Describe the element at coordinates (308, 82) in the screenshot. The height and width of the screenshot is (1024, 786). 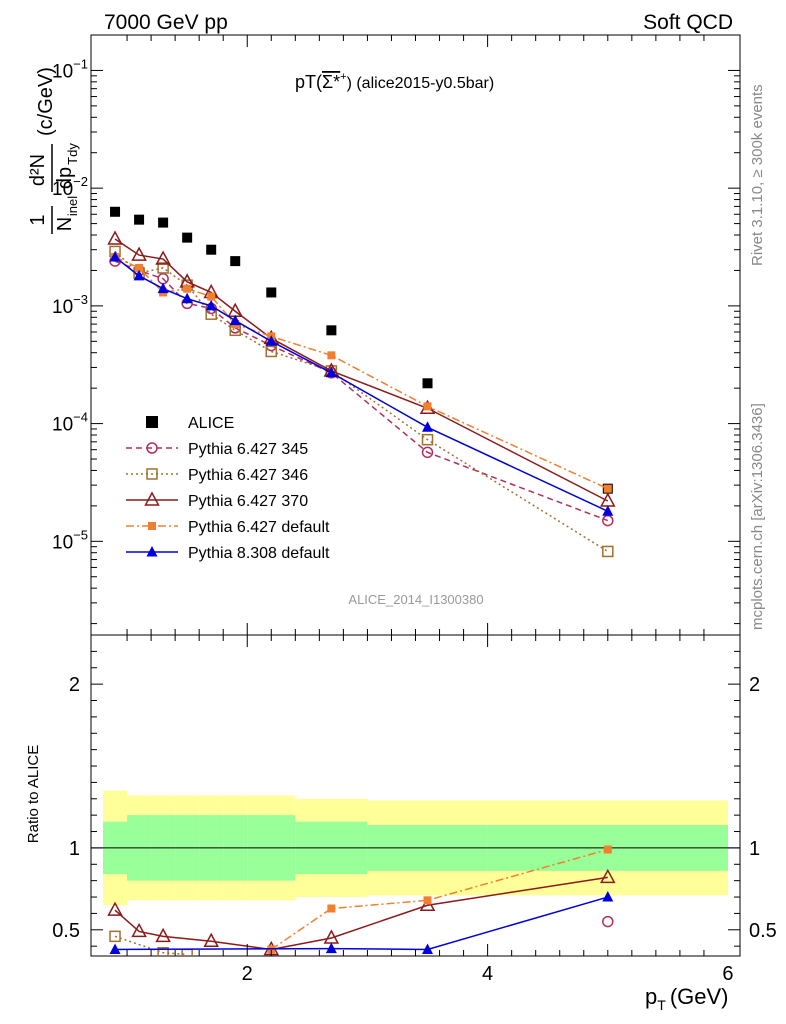
I see `plot-title-prefix: pT(` at that location.